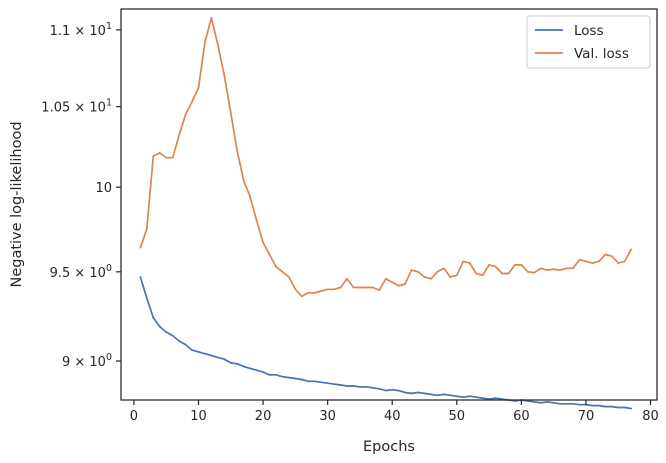 This screenshot has height=463, width=666. I want to click on y-tick-label: 9 × 100, so click(87, 361).